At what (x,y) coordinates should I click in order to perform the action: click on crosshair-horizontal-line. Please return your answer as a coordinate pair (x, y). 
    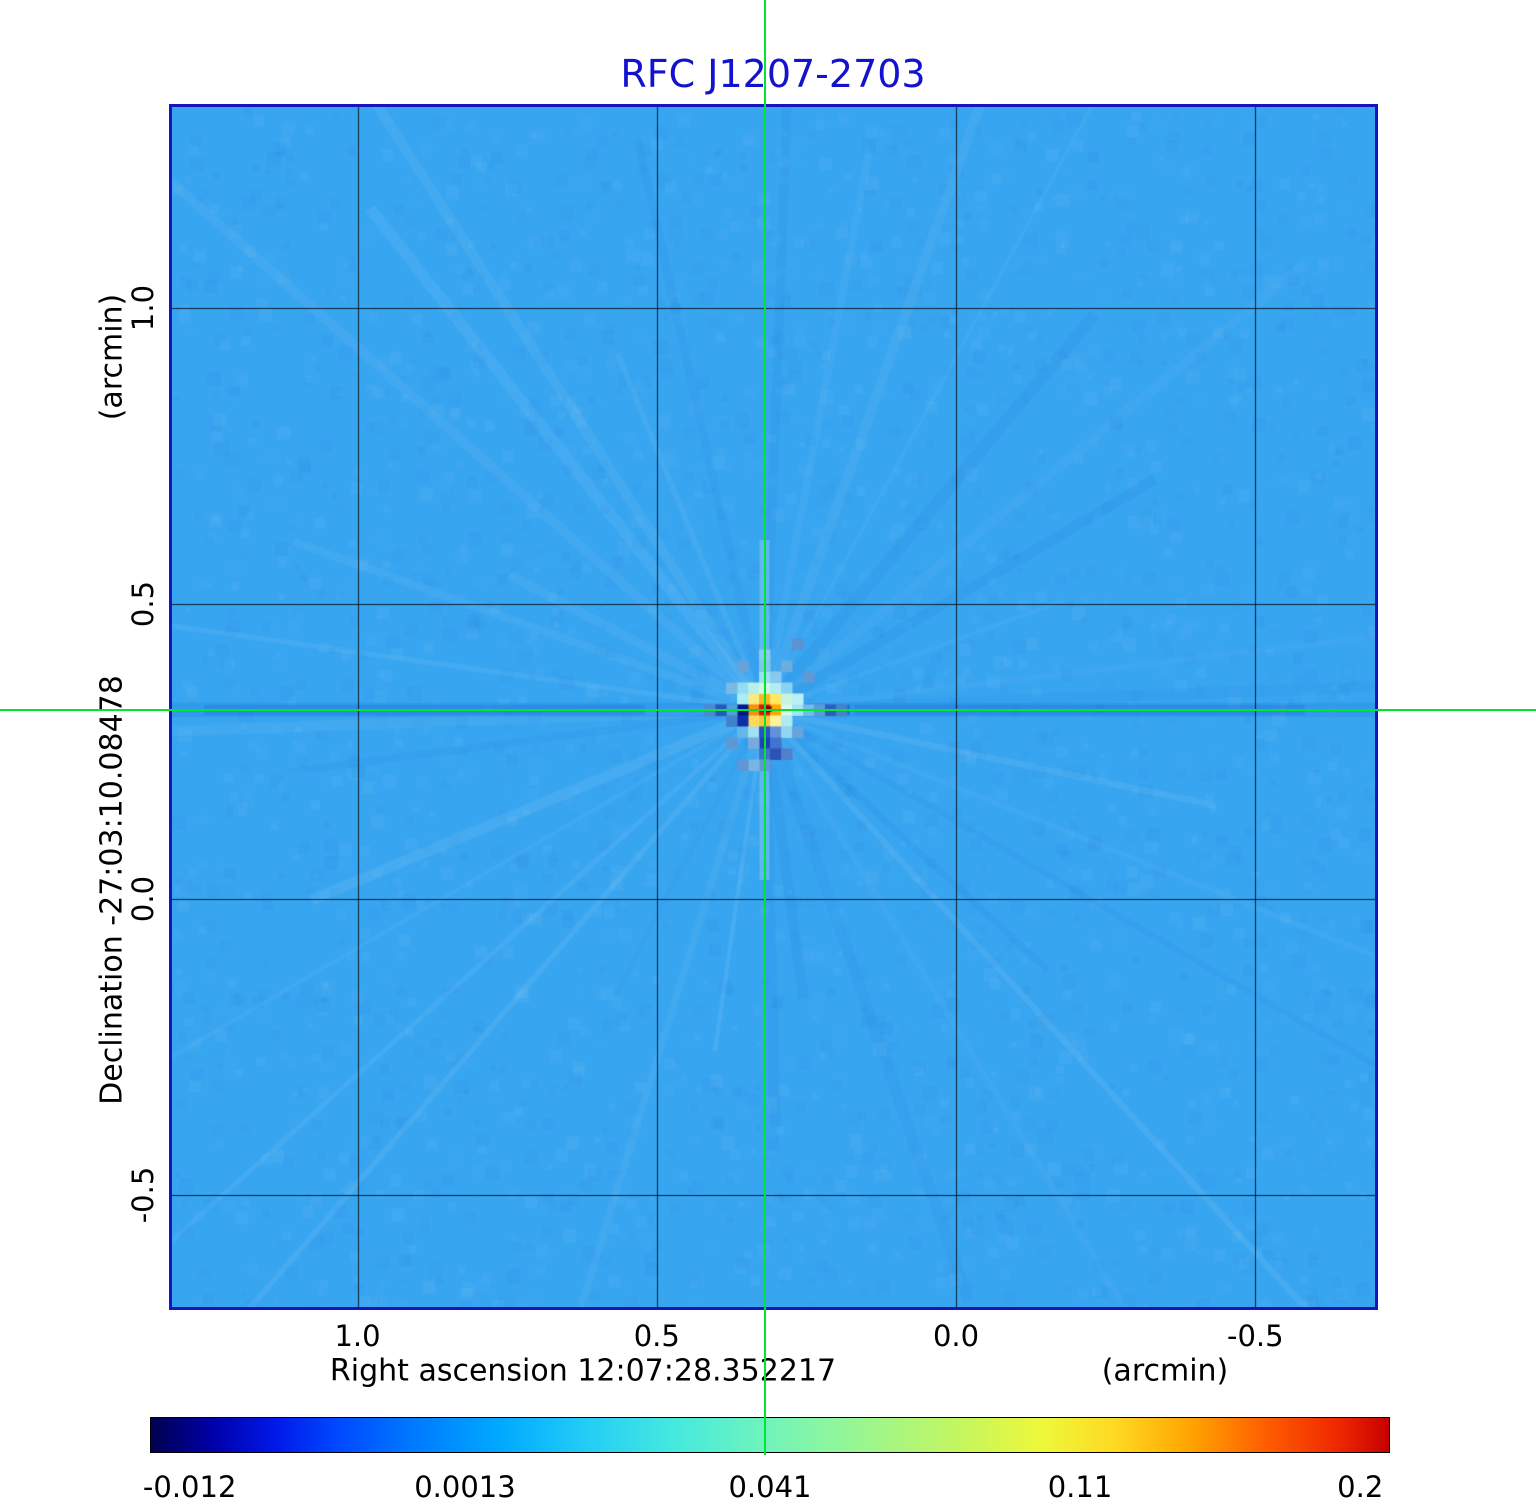
    Looking at the image, I should click on (768, 710).